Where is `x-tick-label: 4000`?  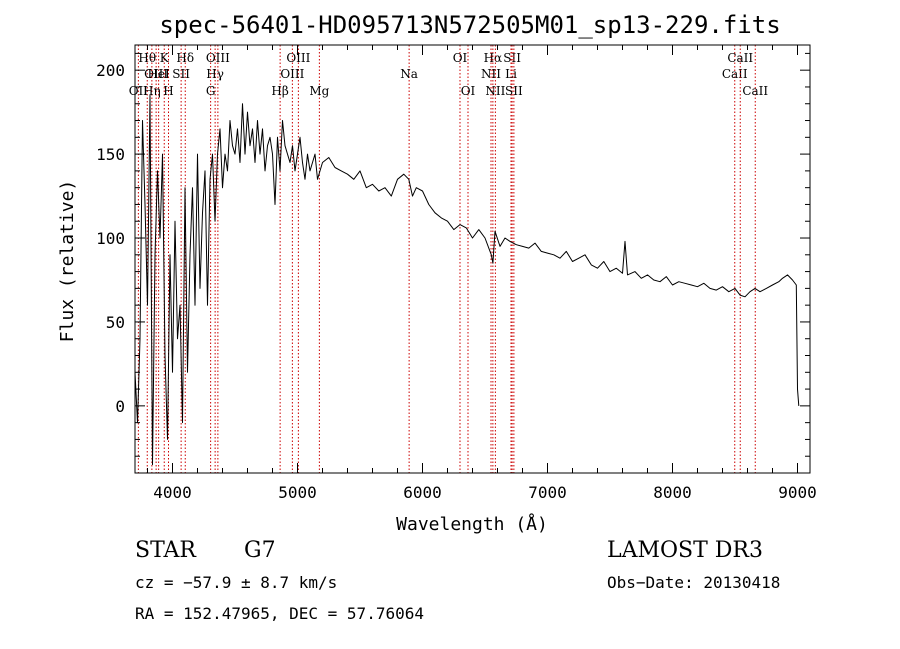
x-tick-label: 4000 is located at coordinates (172, 492).